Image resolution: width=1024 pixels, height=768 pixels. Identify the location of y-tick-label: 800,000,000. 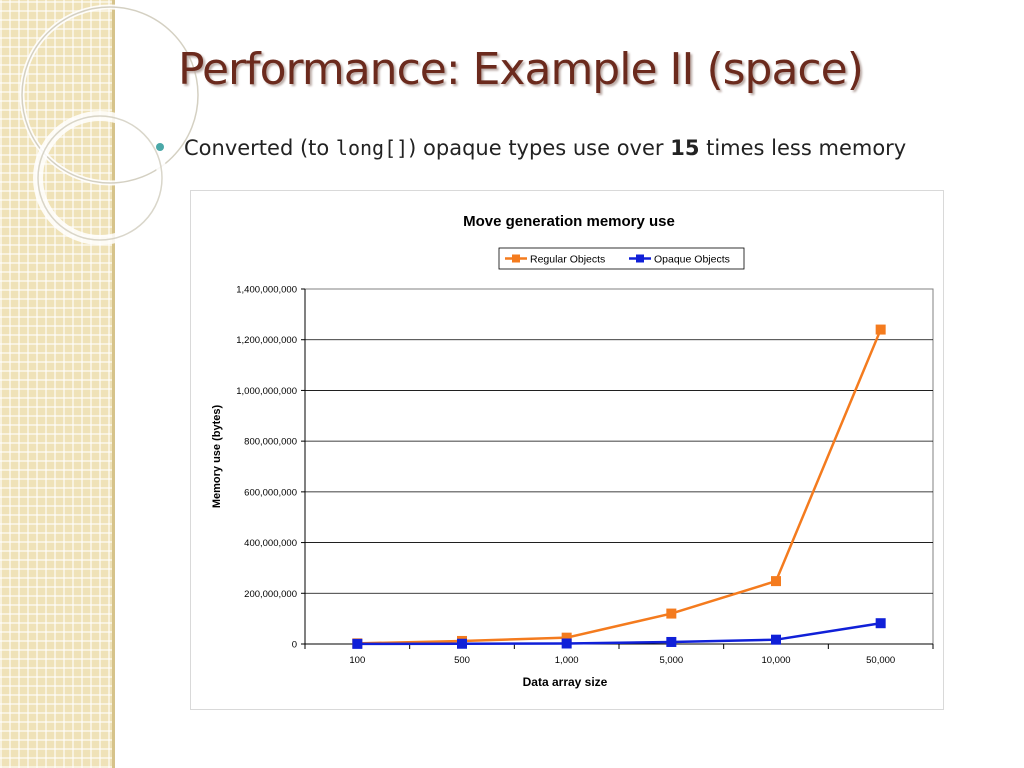
(270, 442).